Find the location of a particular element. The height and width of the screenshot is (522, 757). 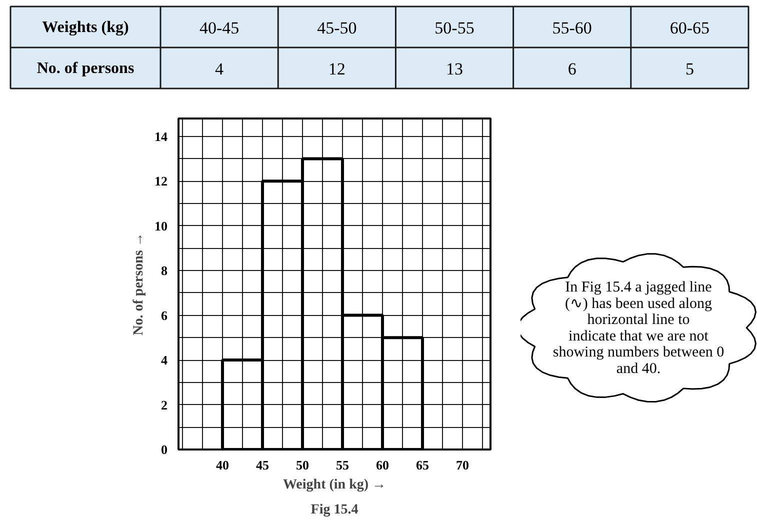

text: 60-65 is located at coordinates (690, 28).